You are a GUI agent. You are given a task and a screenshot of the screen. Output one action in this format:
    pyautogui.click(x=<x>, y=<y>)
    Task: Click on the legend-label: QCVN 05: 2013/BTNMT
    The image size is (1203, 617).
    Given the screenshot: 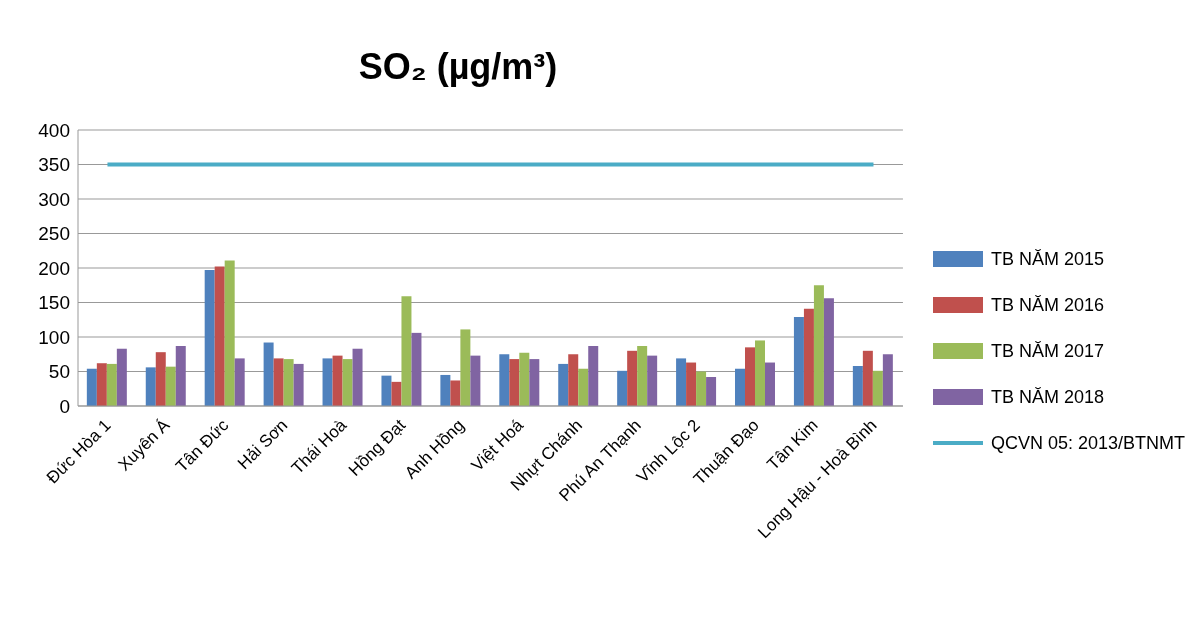 What is the action you would take?
    pyautogui.click(x=1087, y=443)
    